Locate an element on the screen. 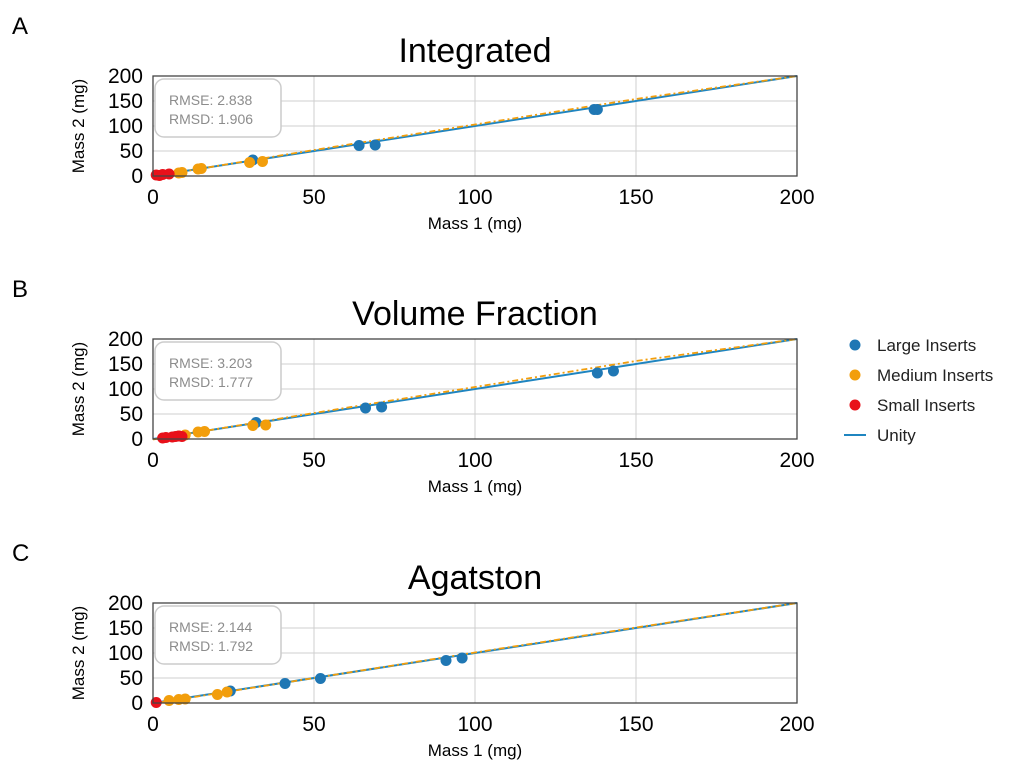  panel-letter: A is located at coordinates (20, 26).